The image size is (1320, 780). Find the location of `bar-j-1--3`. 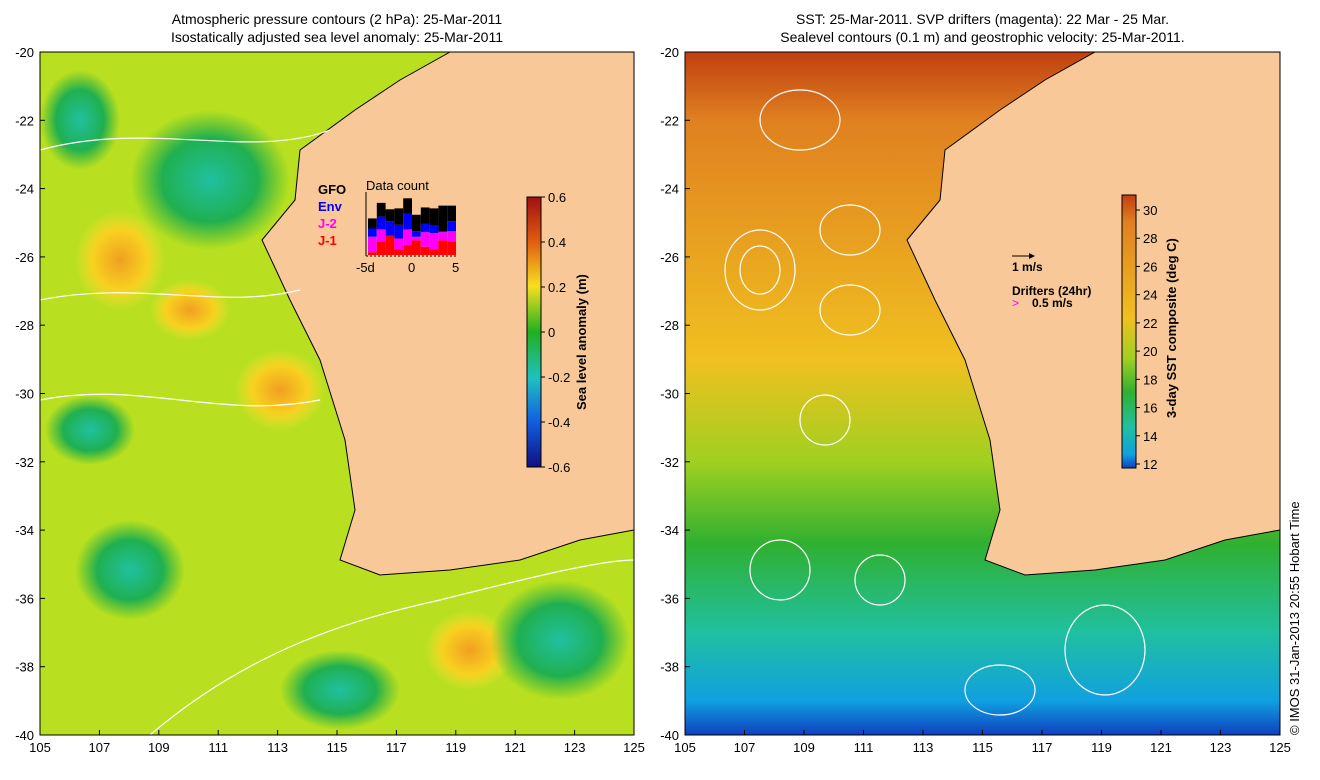

bar-j-1--3 is located at coordinates (390, 245).